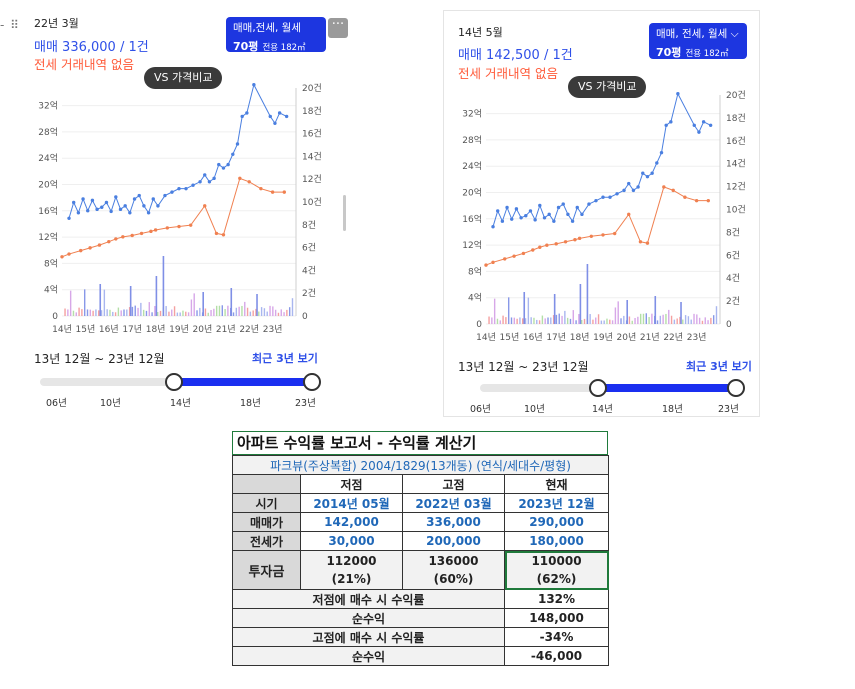 This screenshot has width=855, height=689. I want to click on report-title: 아파트 수익률 보고서 - 수익률 계산기, so click(420, 443).